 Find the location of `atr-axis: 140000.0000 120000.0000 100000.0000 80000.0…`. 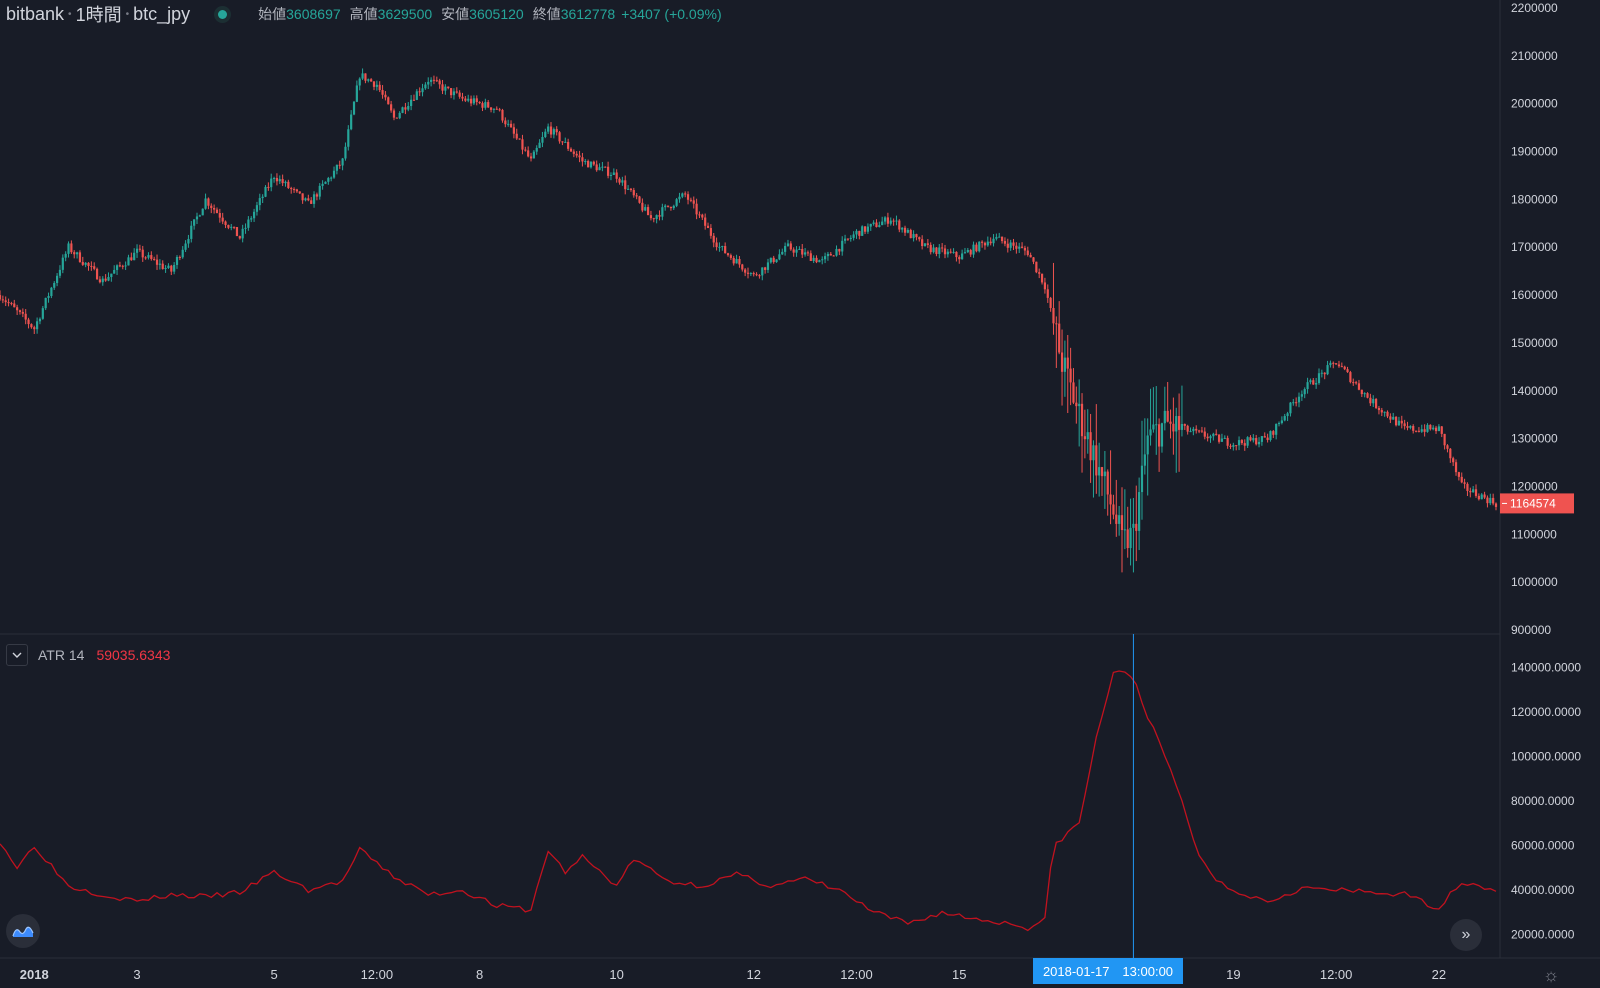

atr-axis: 140000.0000 120000.0000 100000.0000 80000.0… is located at coordinates (1546, 800).